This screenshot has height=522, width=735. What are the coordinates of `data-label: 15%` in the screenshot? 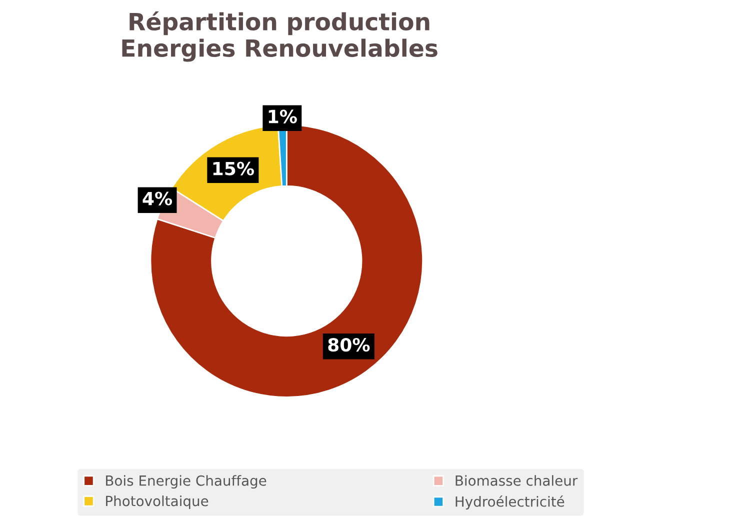 It's located at (233, 169).